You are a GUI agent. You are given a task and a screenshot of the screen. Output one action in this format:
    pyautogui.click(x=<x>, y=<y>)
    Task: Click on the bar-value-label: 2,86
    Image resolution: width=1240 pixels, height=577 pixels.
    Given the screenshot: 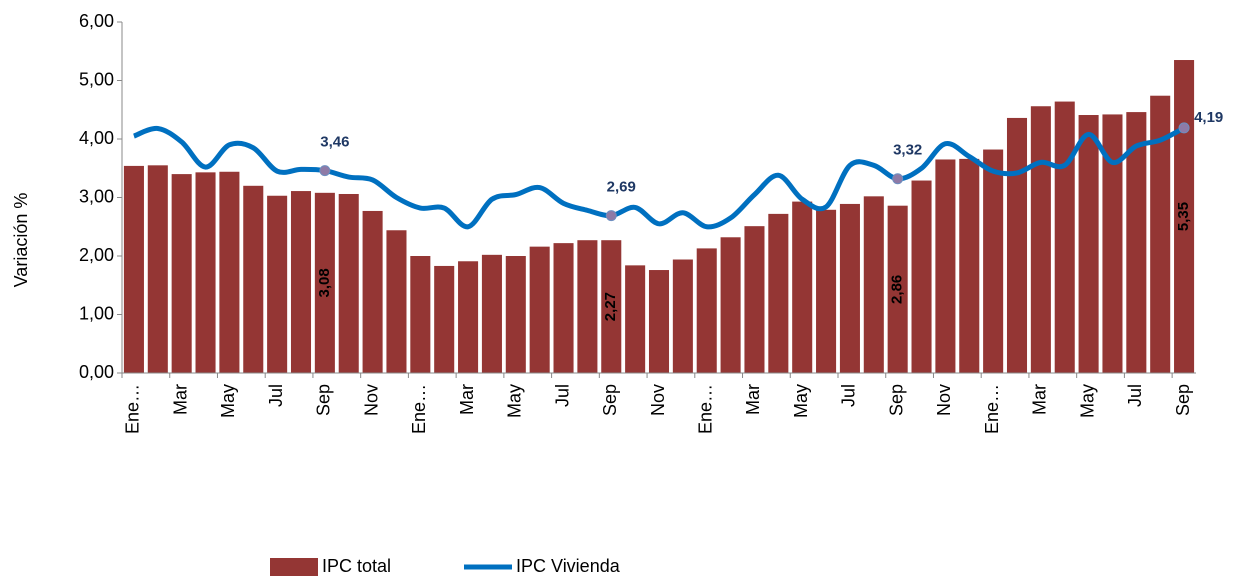 What is the action you would take?
    pyautogui.click(x=897, y=289)
    